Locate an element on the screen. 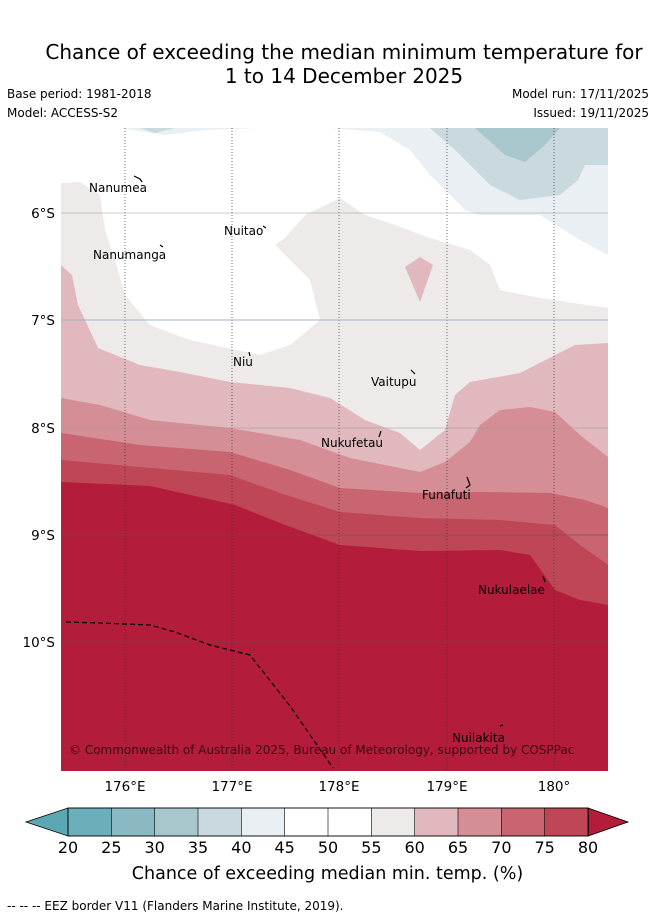  model-run: Model run: 17/11/2025 is located at coordinates (580, 94).